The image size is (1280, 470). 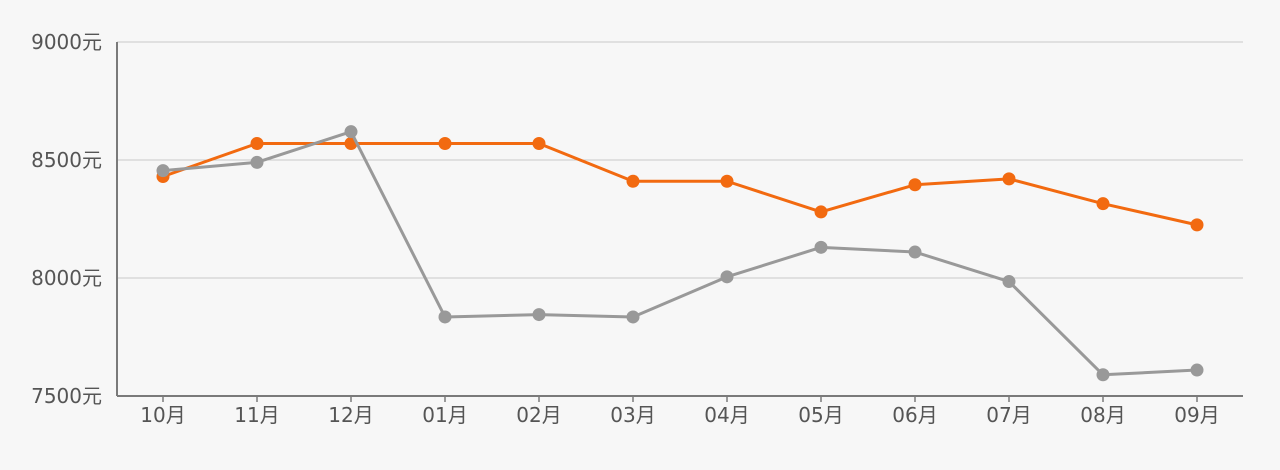 What do you see at coordinates (66, 219) in the screenshot?
I see `y-axis-tick-labels: 7500元 8000元 8500元 9000元` at bounding box center [66, 219].